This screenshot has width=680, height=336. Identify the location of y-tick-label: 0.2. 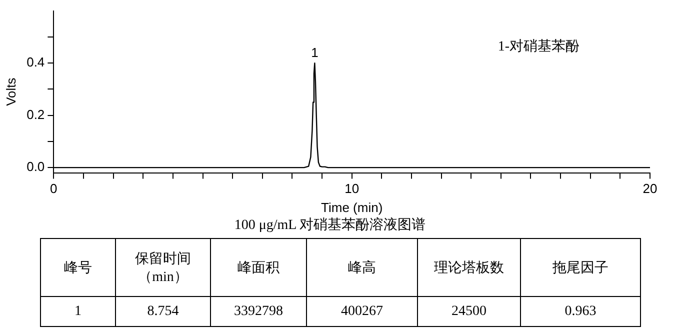
(35, 114).